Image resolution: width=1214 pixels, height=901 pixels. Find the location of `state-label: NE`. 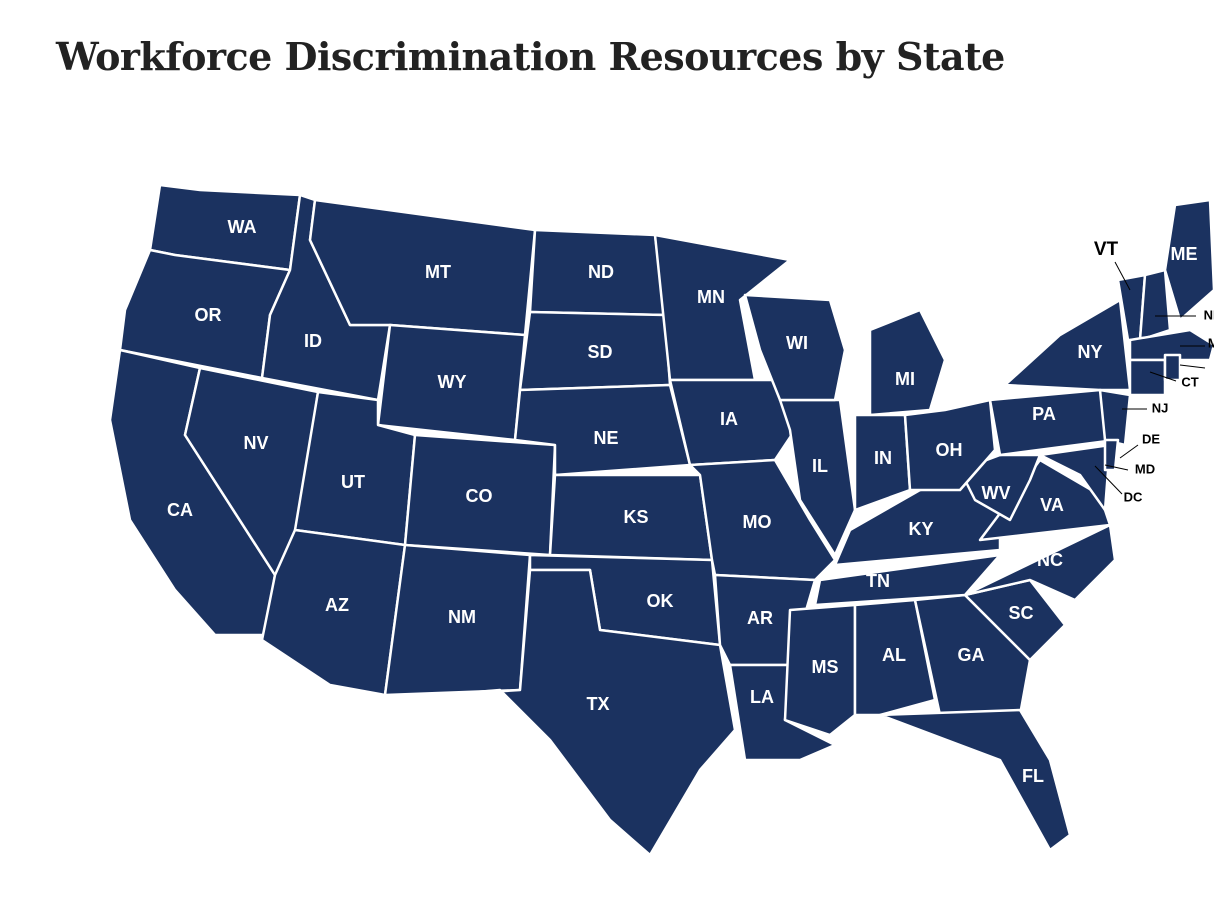

state-label: NE is located at coordinates (605, 438).